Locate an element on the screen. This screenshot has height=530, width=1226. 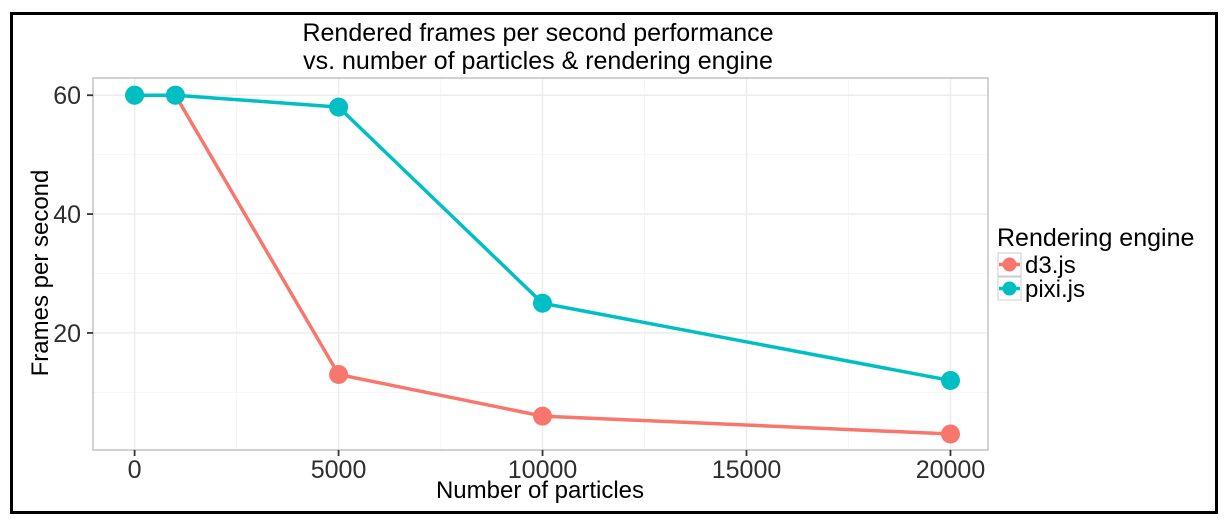
x-tick-label: 10000 is located at coordinates (543, 470).